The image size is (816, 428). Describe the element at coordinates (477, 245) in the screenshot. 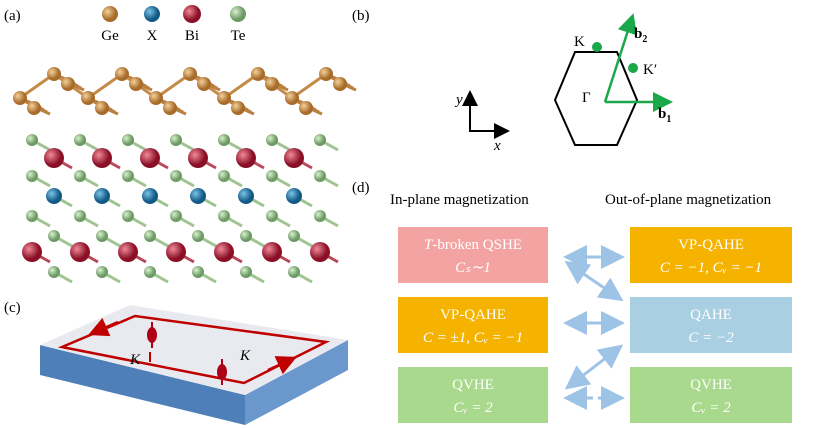

I see `phase-title-text: -broken QSHE` at that location.